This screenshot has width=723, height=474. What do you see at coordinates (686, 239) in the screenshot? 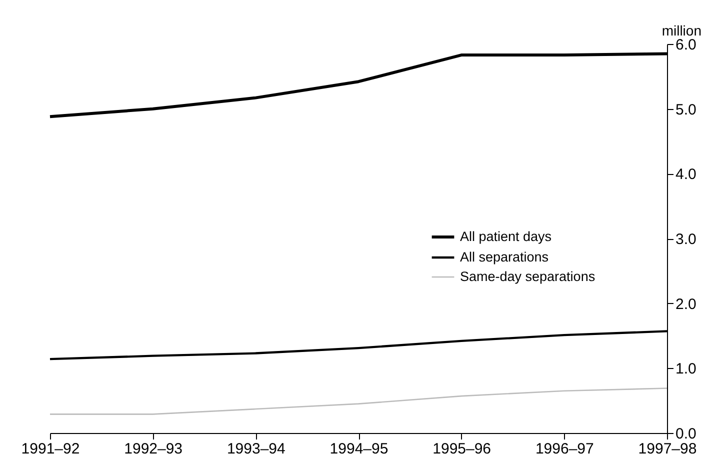
I see `y-tick-label: 3.0` at bounding box center [686, 239].